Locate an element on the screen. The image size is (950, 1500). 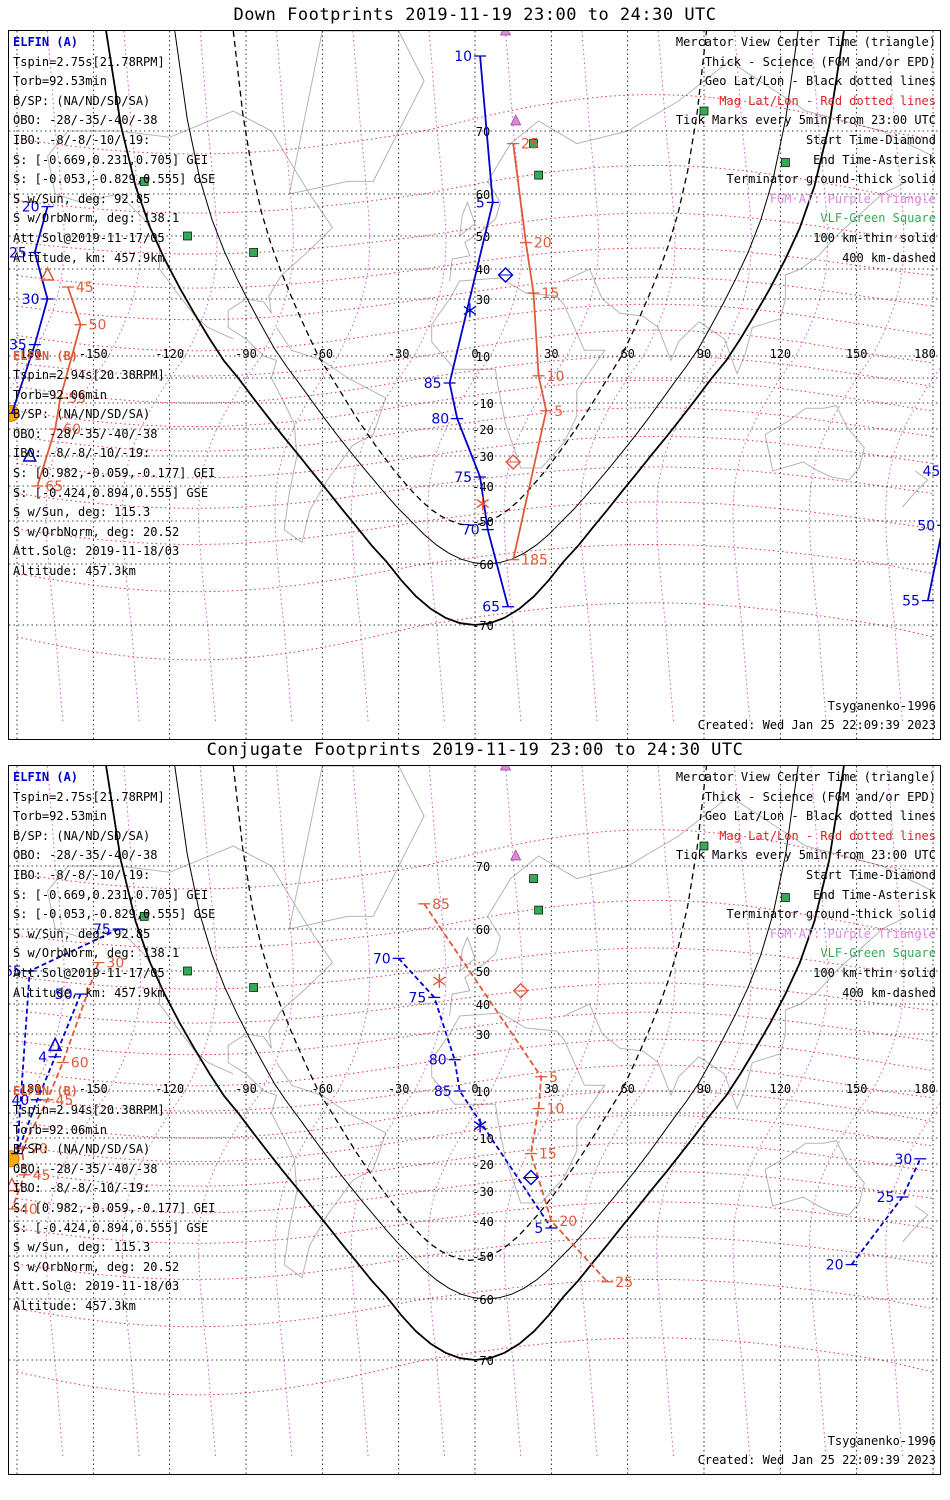
elfin-a-tick-label: 55 is located at coordinates (911, 602).